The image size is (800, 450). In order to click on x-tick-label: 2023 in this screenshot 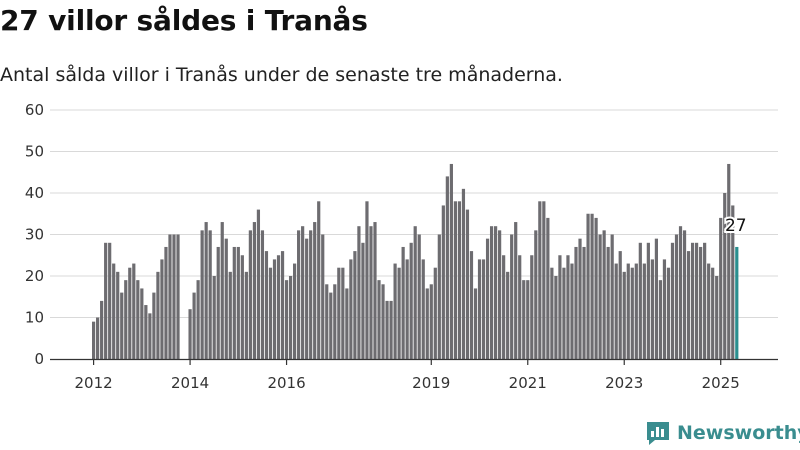, I will do `click(624, 383)`.